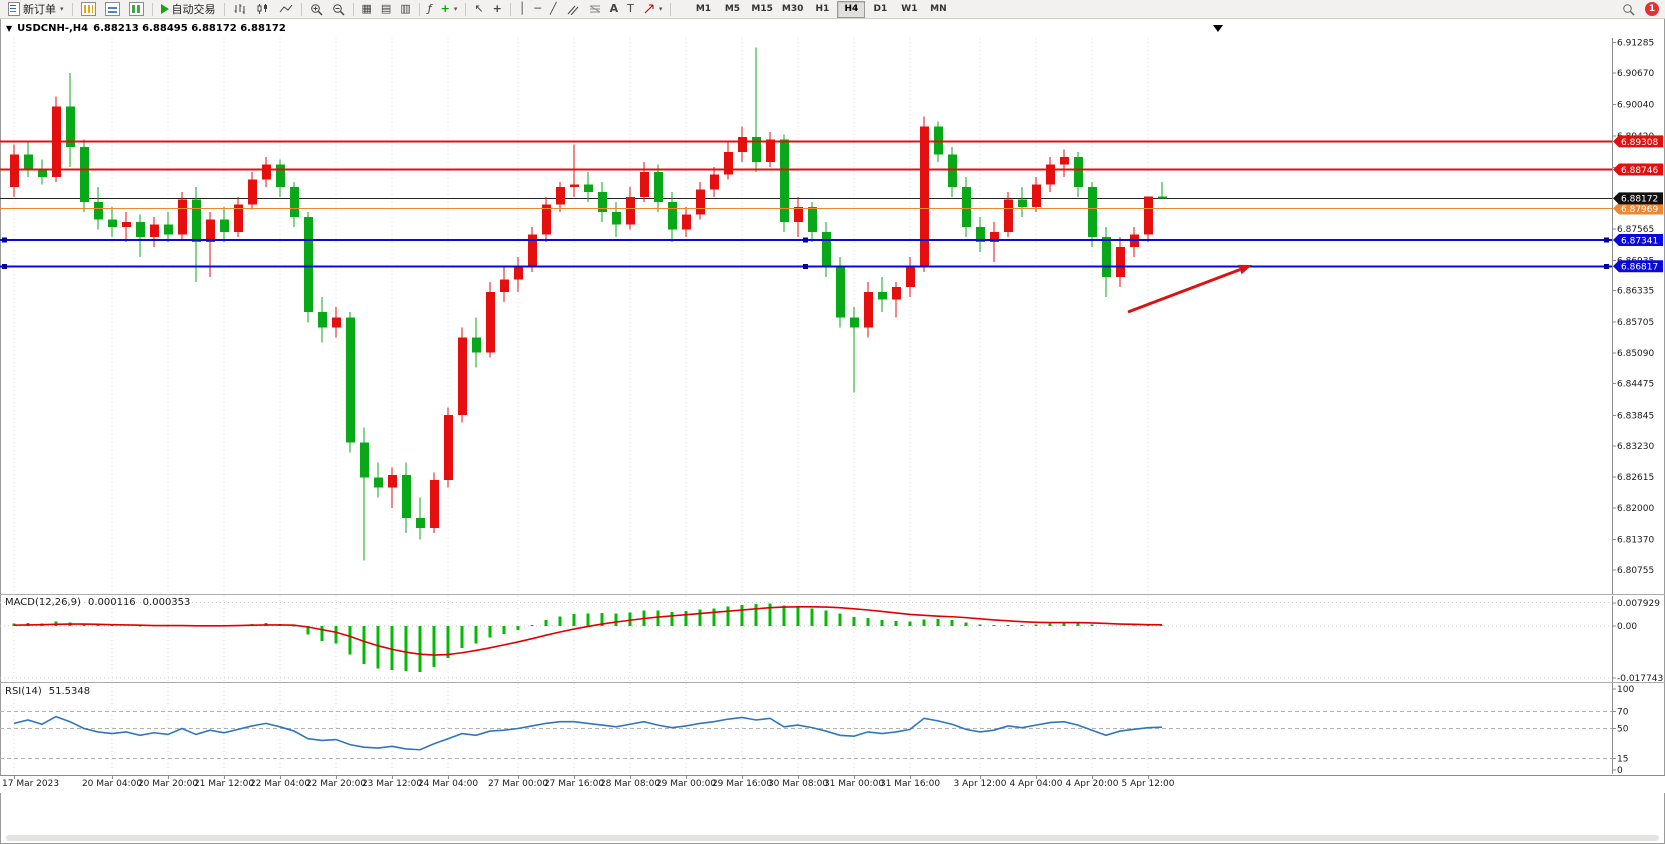 The image size is (1665, 844). Describe the element at coordinates (1635, 354) in the screenshot. I see `axis-label: 6.85090` at that location.